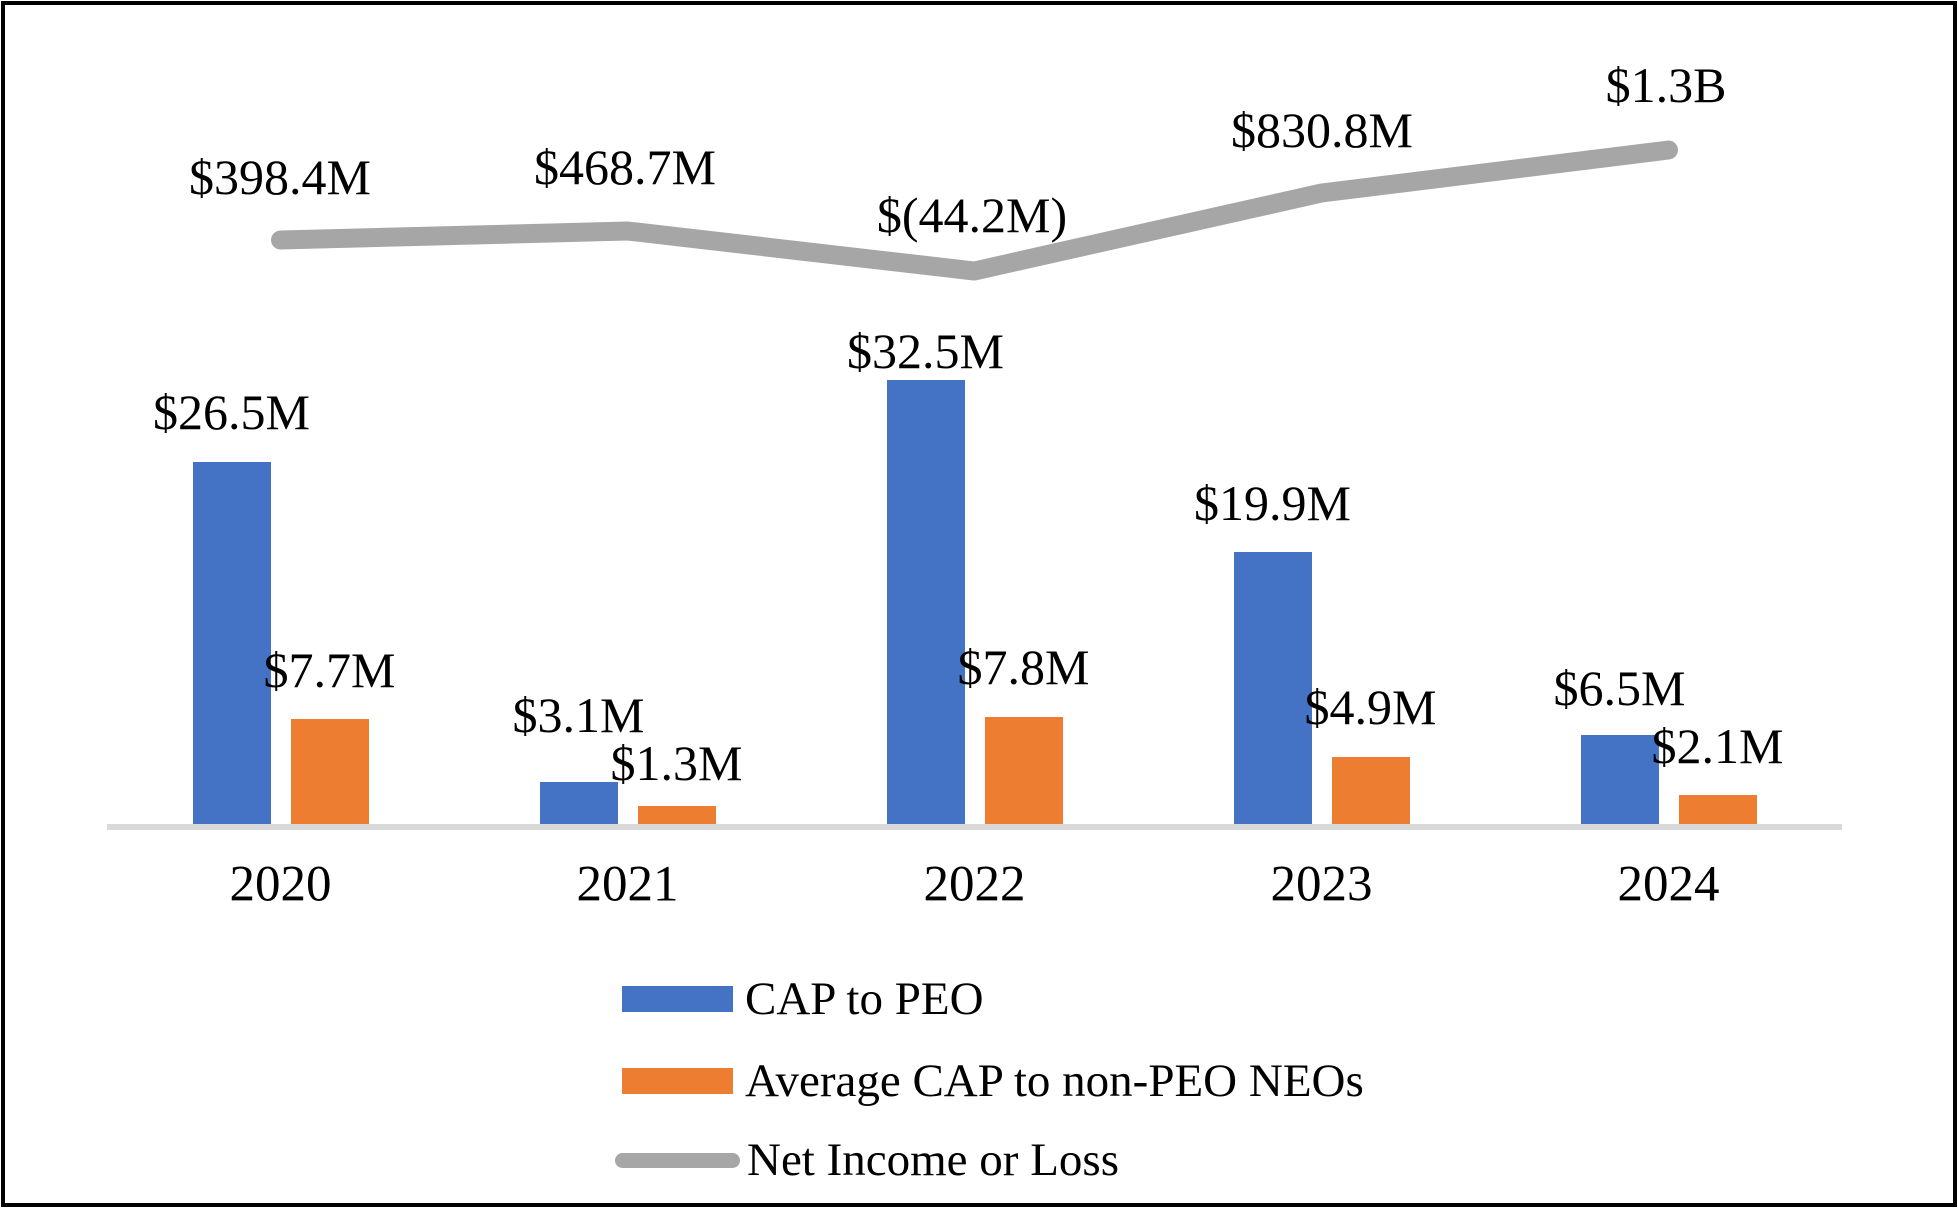 The image size is (1958, 1208). What do you see at coordinates (231, 412) in the screenshot?
I see `bar-value-label-cap-to-peo-2020: $26.5M` at bounding box center [231, 412].